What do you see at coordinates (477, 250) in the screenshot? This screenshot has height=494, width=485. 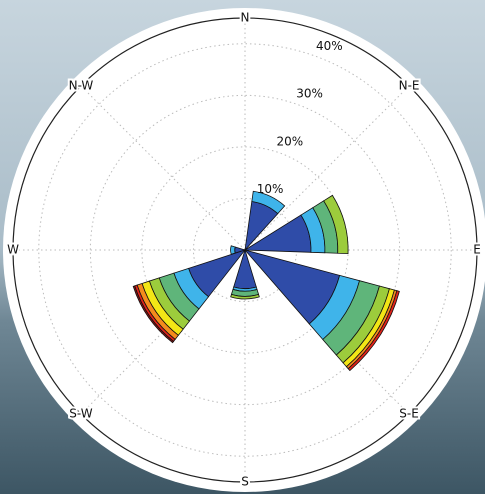 I see `direction-label: E` at bounding box center [477, 250].